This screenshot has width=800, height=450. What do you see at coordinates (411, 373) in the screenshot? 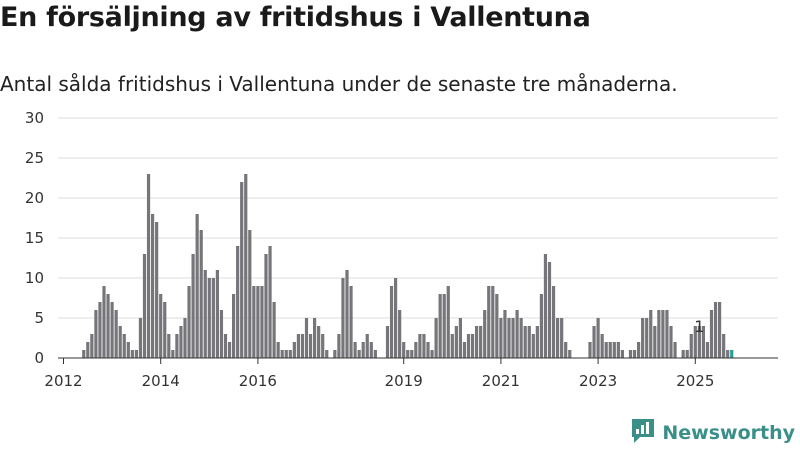
I see `axes: 2012 2014 2016 2019 2021 2023 2025` at bounding box center [411, 373].